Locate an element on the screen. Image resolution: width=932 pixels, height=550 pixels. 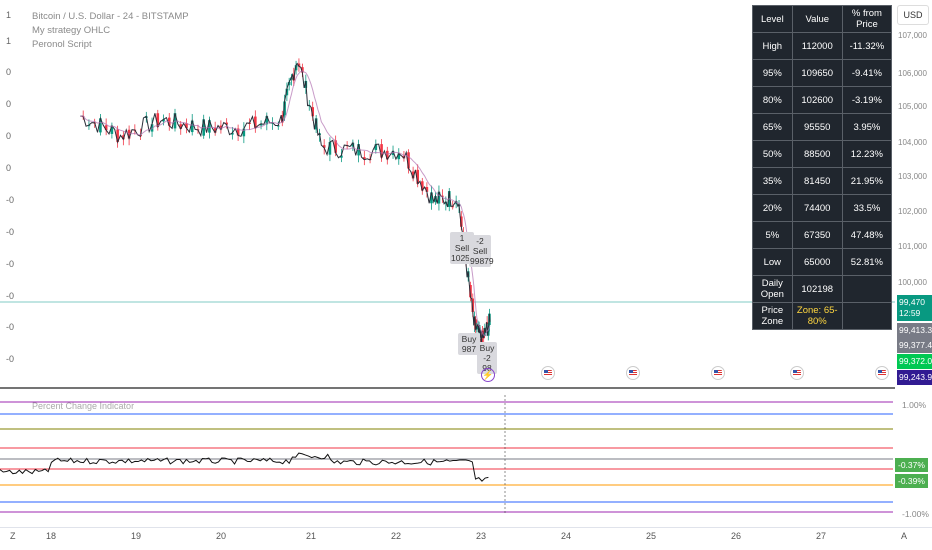
time-axis-marker: Z is located at coordinates (13, 536).